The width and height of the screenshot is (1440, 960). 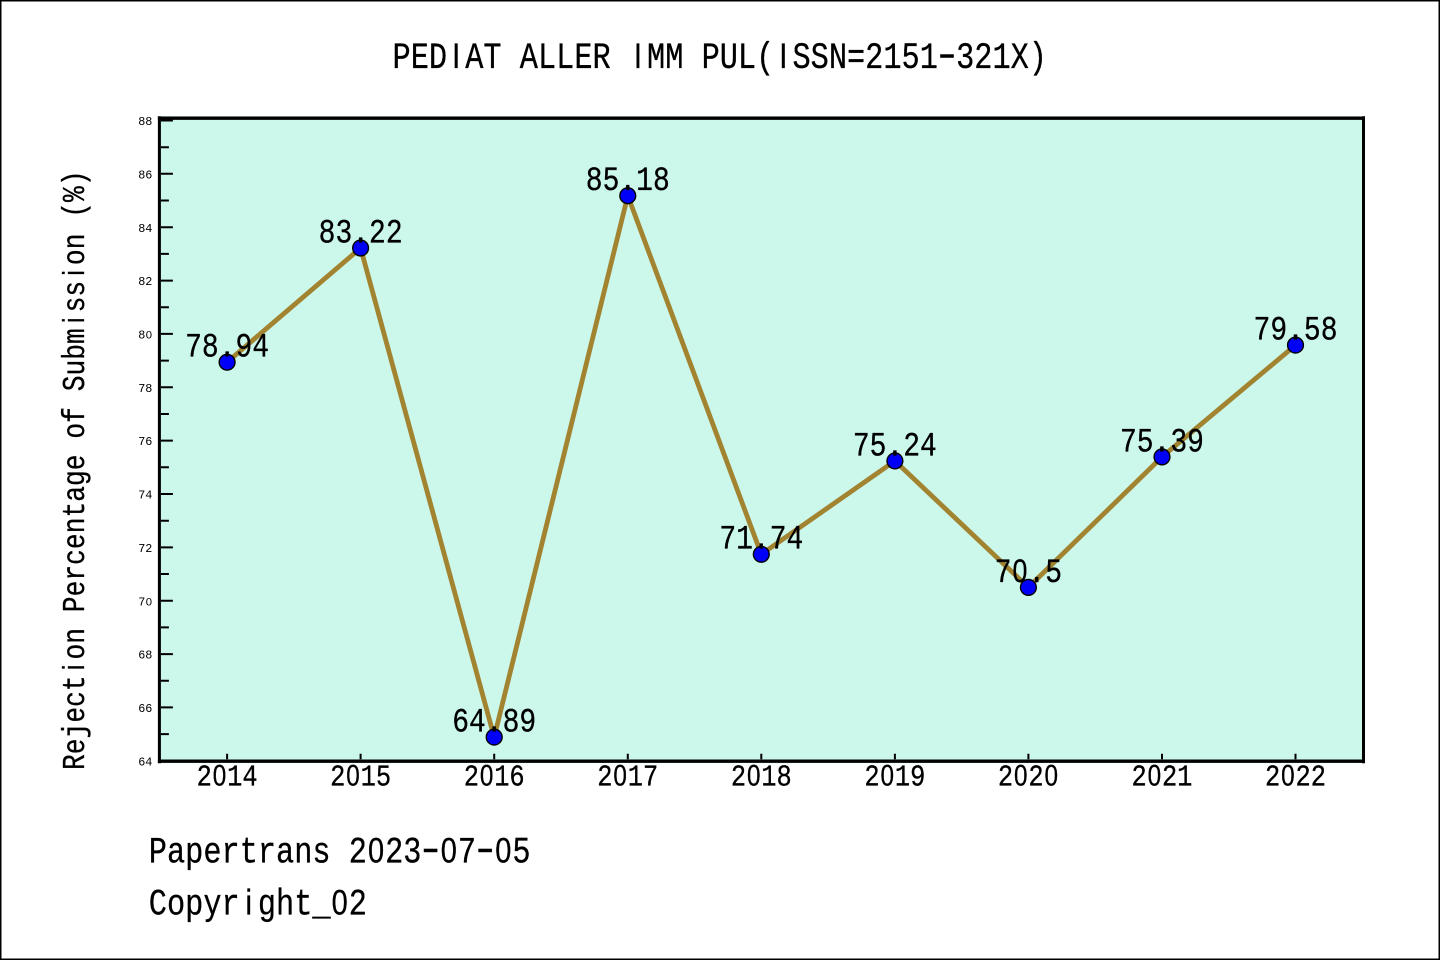 What do you see at coordinates (1161, 777) in the screenshot?
I see `svg-text: 2021` at bounding box center [1161, 777].